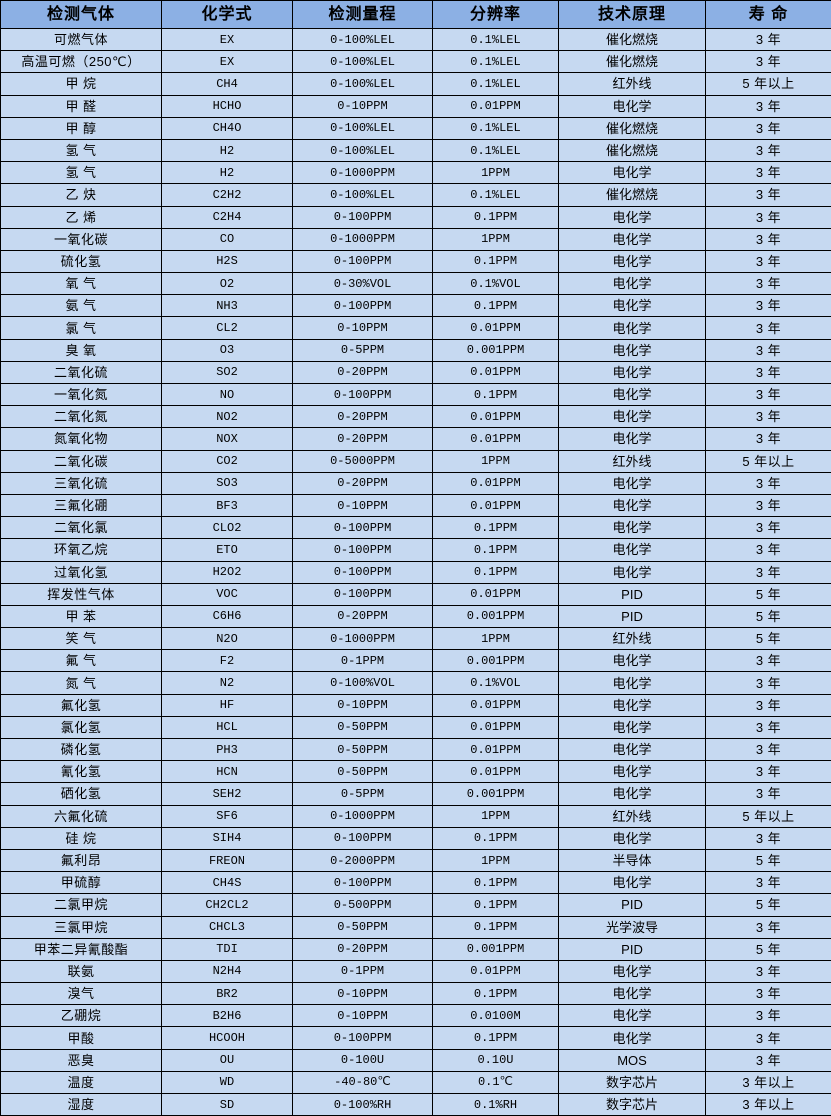 The width and height of the screenshot is (831, 1116). What do you see at coordinates (416, 15) in the screenshot?
I see `table-header-row: 检测气体 化学式 检测量程 分辨率 技术原理 寿 命` at bounding box center [416, 15].